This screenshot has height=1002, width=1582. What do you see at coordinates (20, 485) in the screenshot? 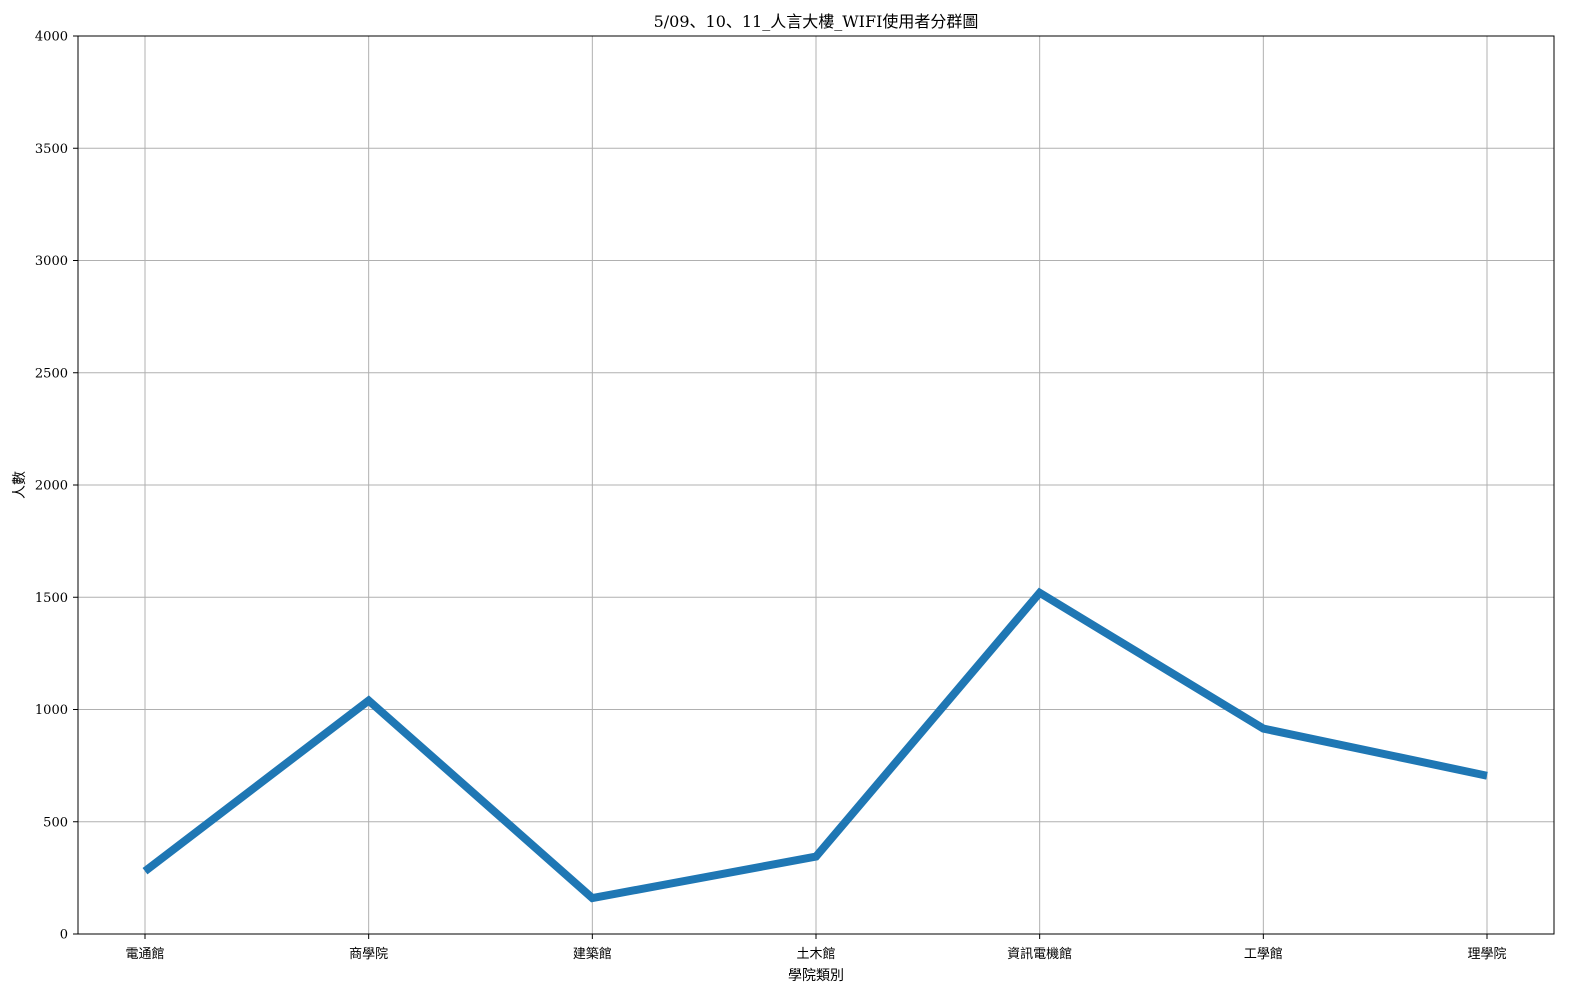
I see `y-axis-label: 人數` at bounding box center [20, 485].